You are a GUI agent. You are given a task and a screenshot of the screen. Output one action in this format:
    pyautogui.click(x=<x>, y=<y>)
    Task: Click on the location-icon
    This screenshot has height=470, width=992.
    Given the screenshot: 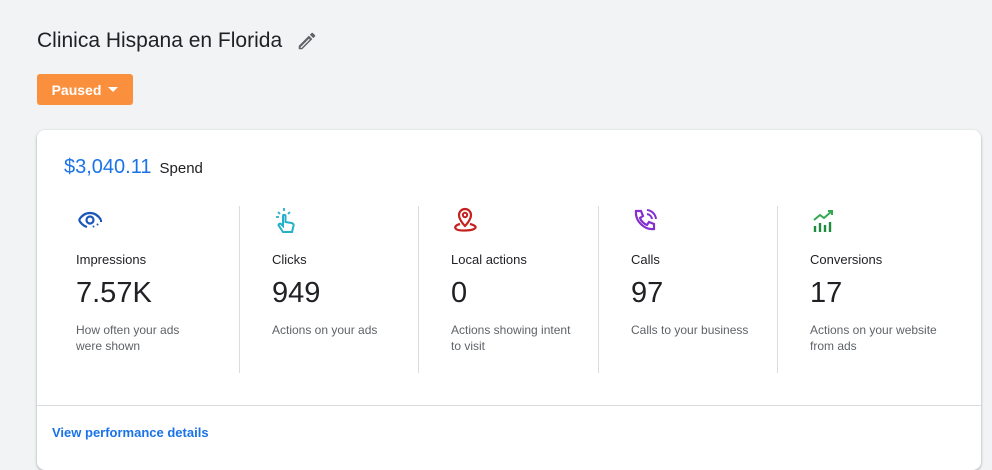 What is the action you would take?
    pyautogui.click(x=465, y=219)
    